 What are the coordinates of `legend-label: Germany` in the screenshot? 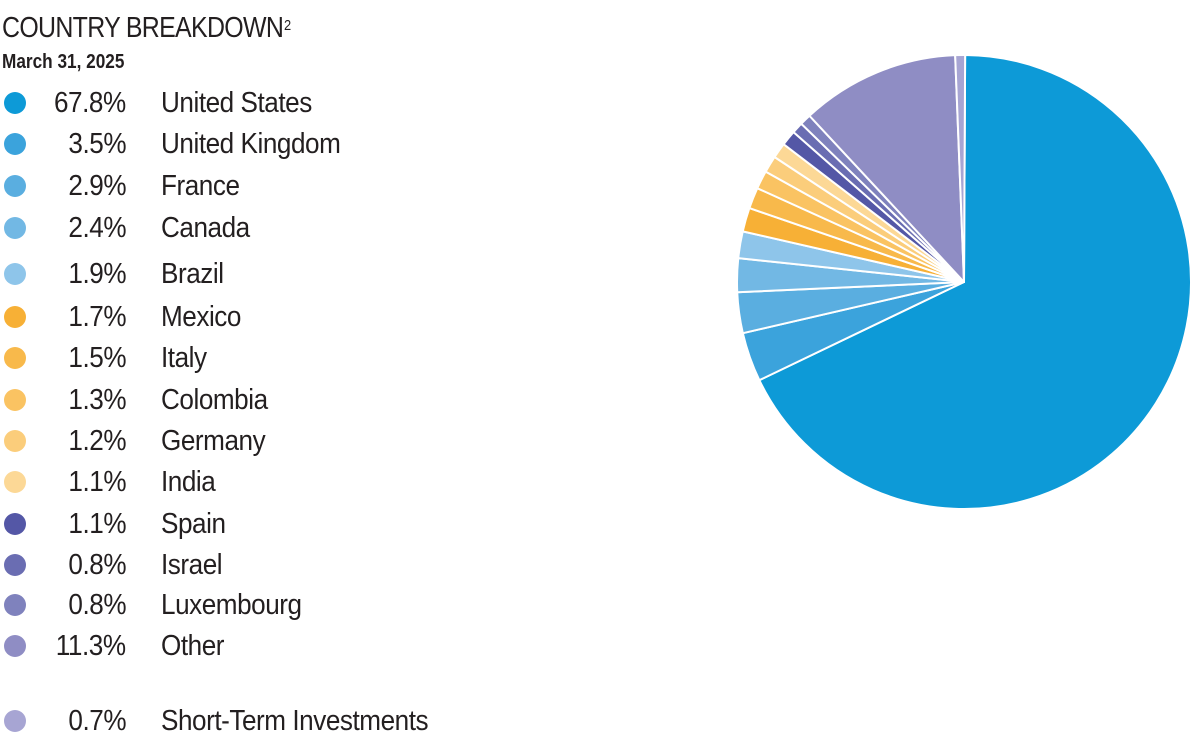 It's located at (213, 441).